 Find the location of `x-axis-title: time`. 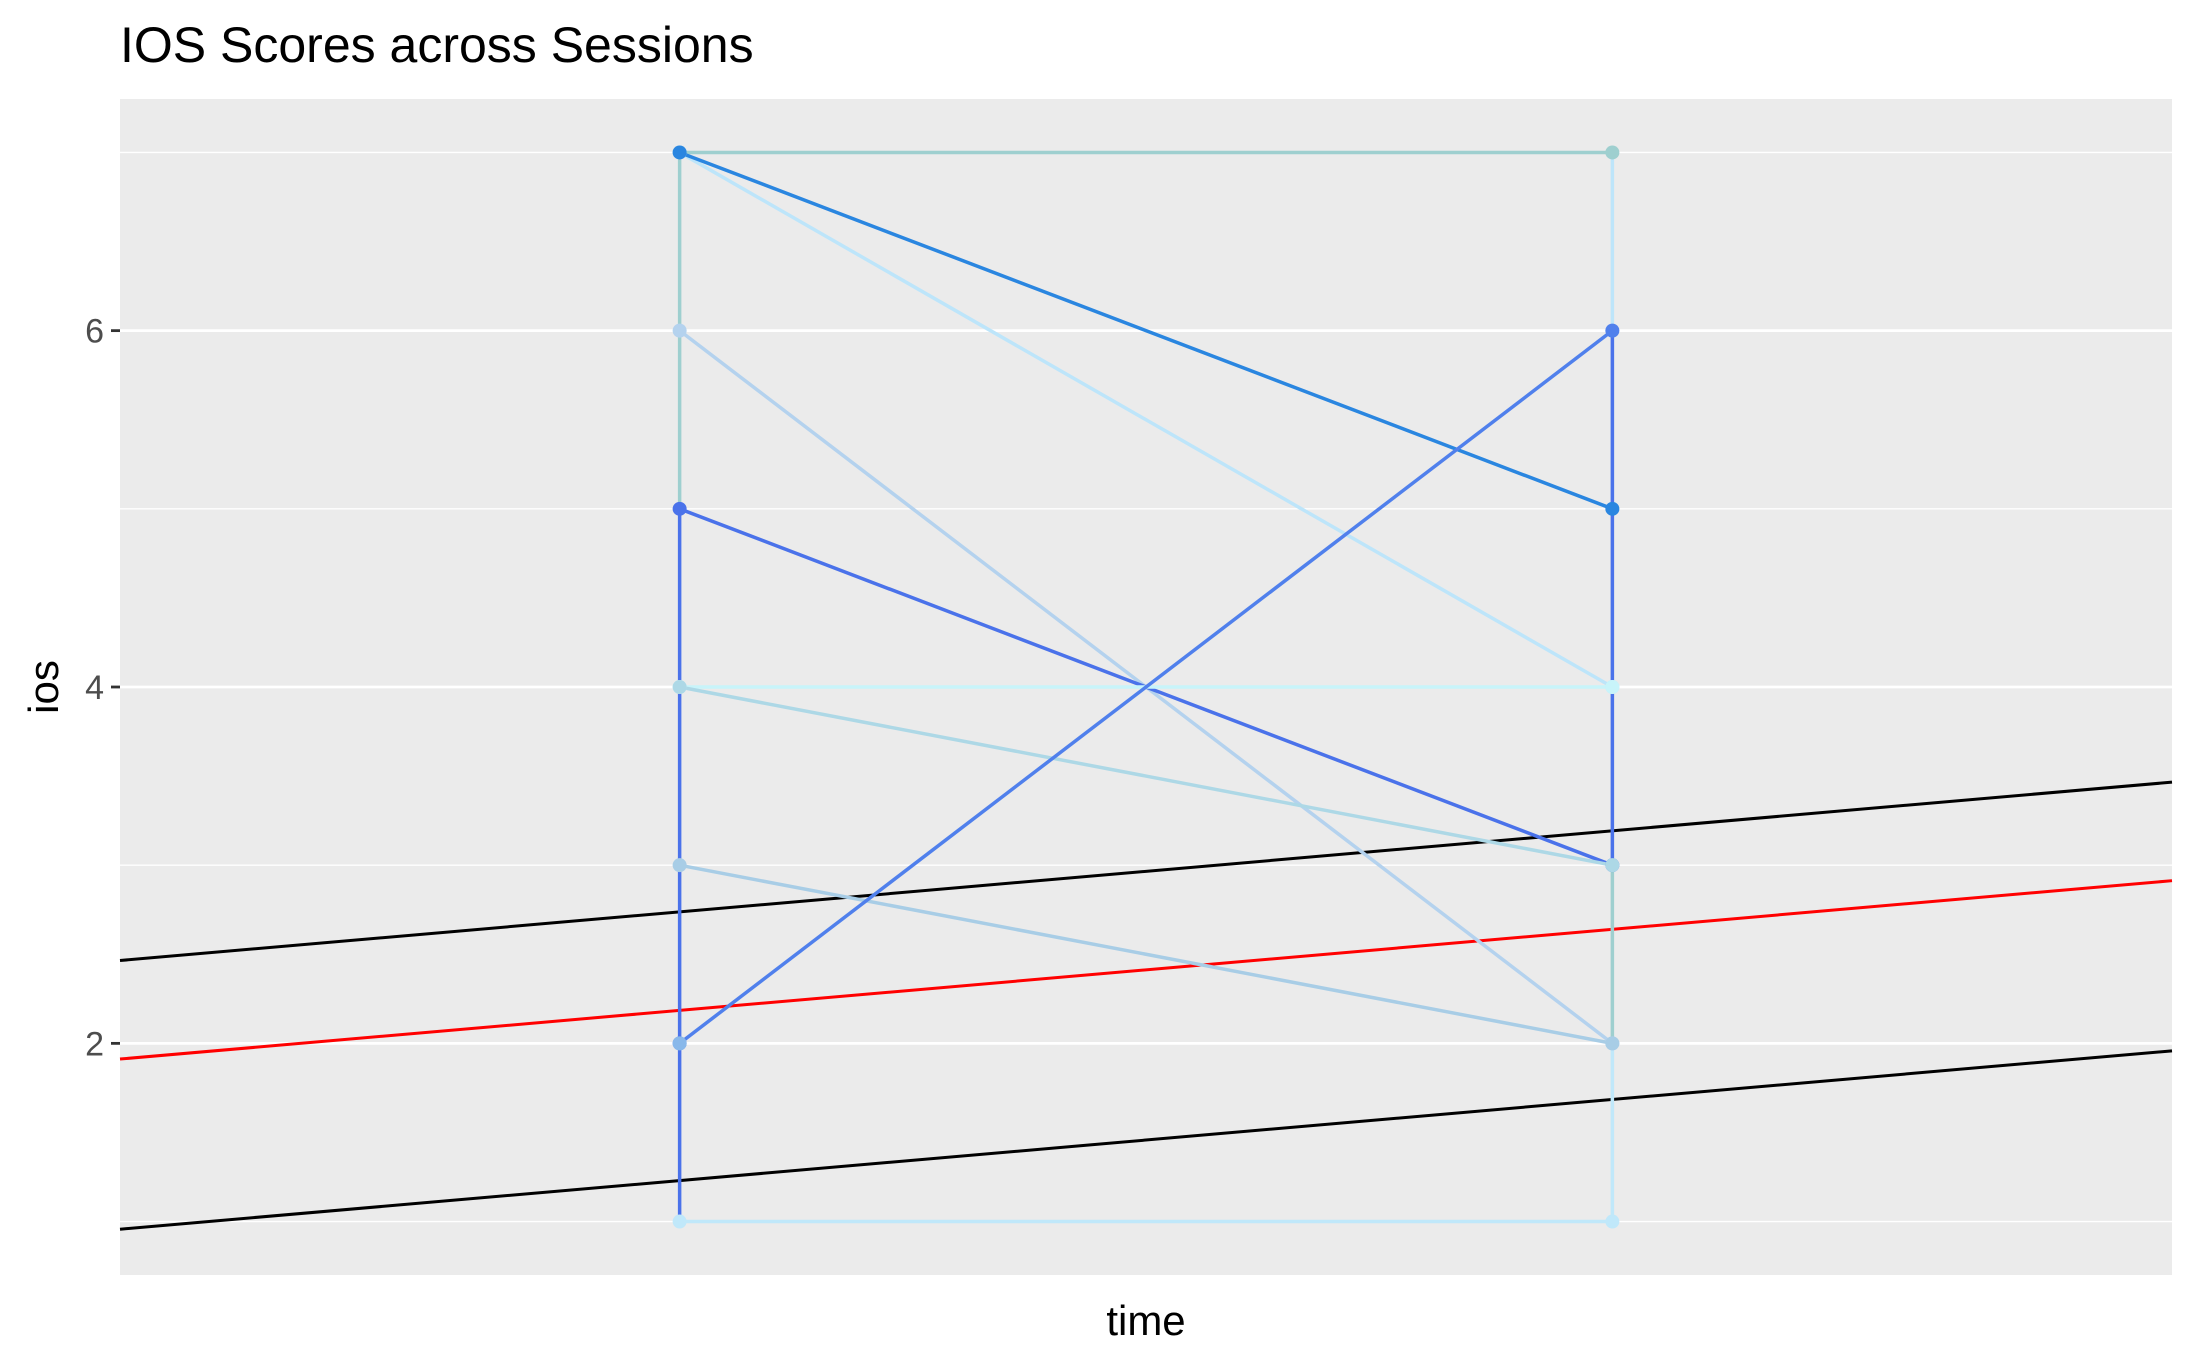

x-axis-title: time is located at coordinates (1145, 1320).